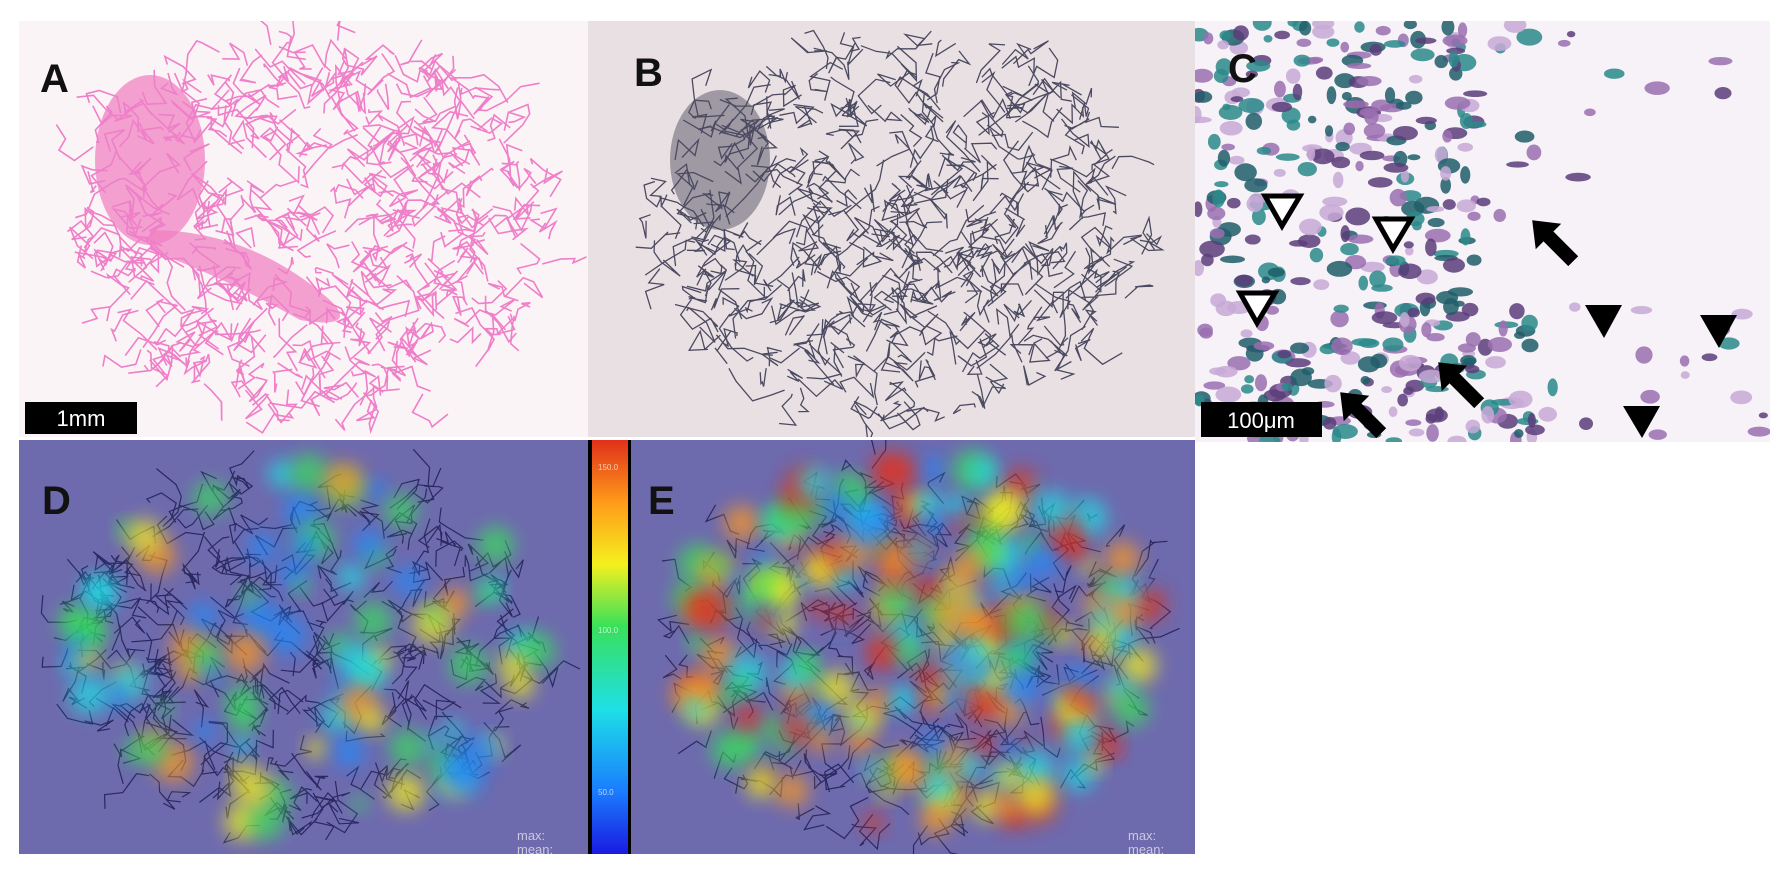 Image resolution: width=1790 pixels, height=881 pixels. Describe the element at coordinates (1242, 69) in the screenshot. I see `panel-label: C` at that location.